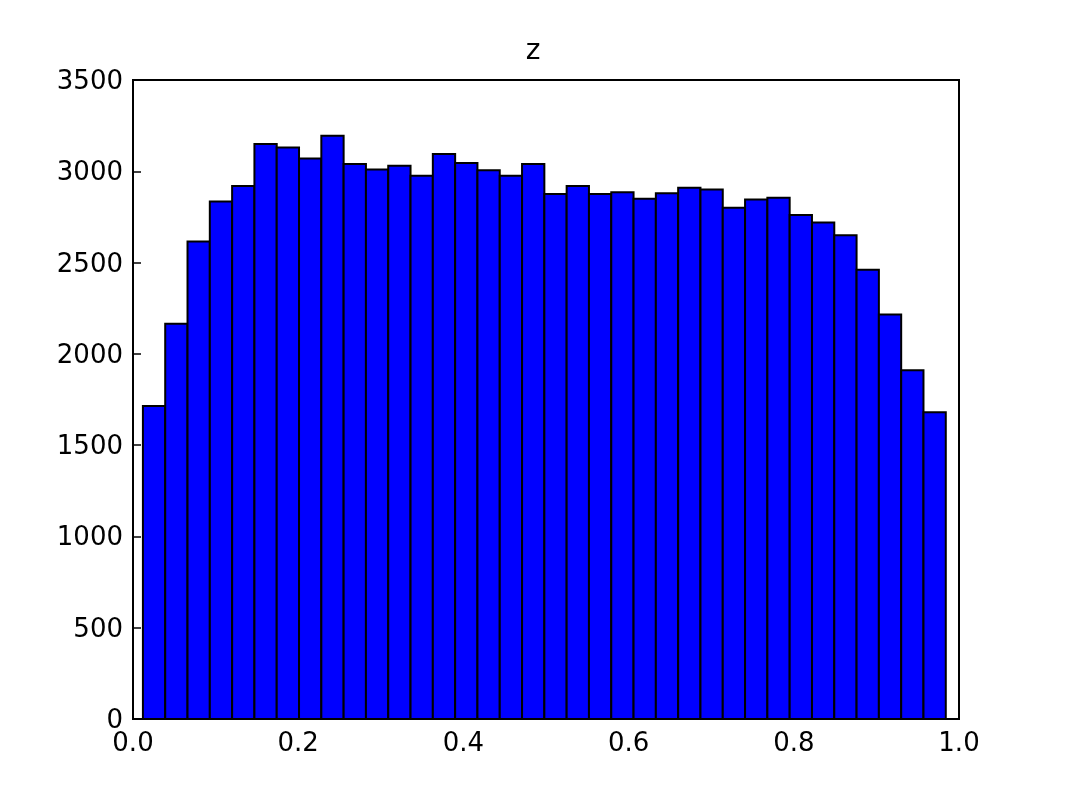 This screenshot has height=800, width=1066. Describe the element at coordinates (89, 80) in the screenshot. I see `y-tick-label: 3500` at that location.